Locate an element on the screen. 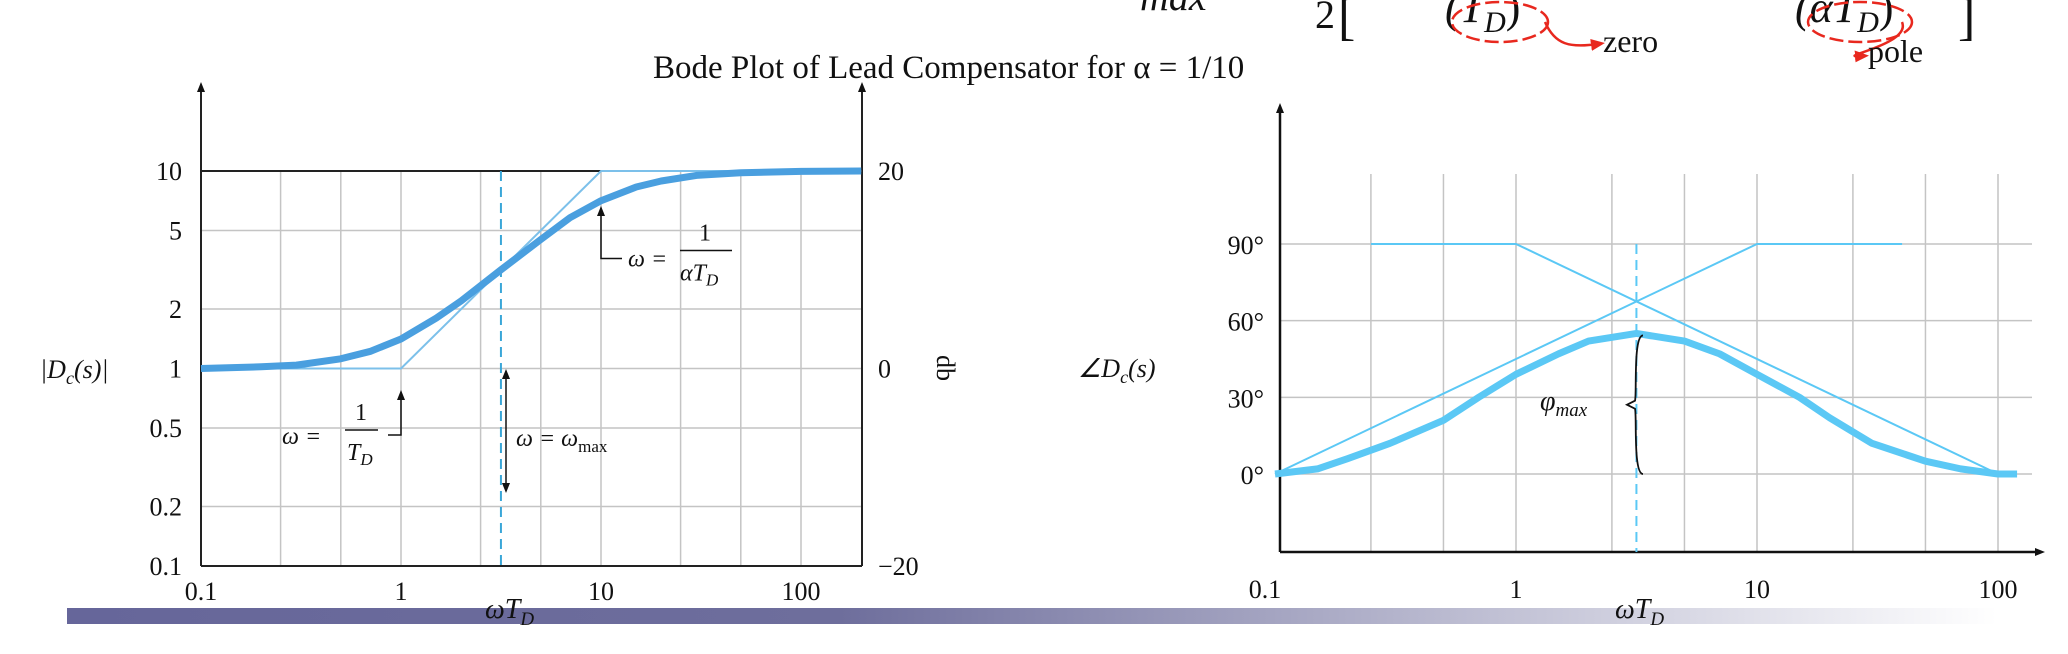 The image size is (2068, 654). zero-callout-label: zero is located at coordinates (1630, 41).